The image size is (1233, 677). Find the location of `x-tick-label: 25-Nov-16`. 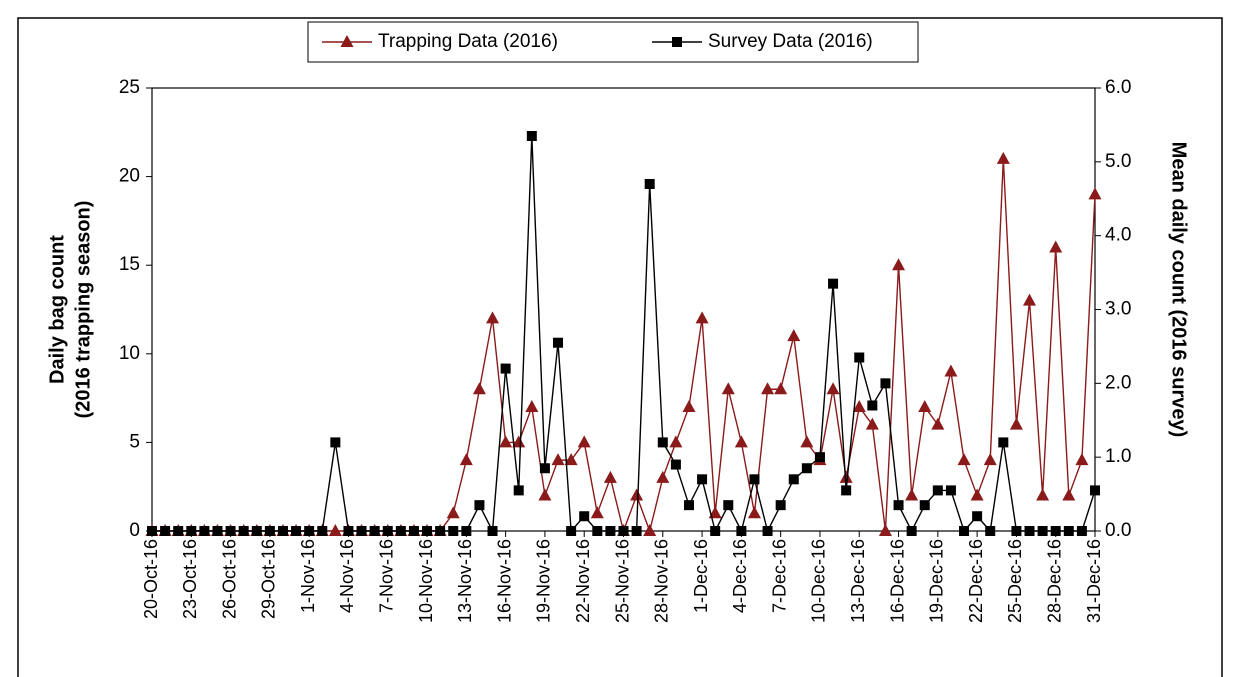

x-tick-label: 25-Nov-16 is located at coordinates (622, 581).